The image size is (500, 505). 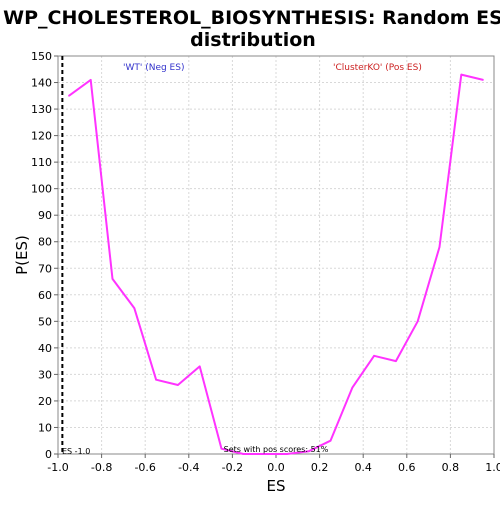 What do you see at coordinates (144, 467) in the screenshot?
I see `x-tick-label: -0.6` at bounding box center [144, 467].